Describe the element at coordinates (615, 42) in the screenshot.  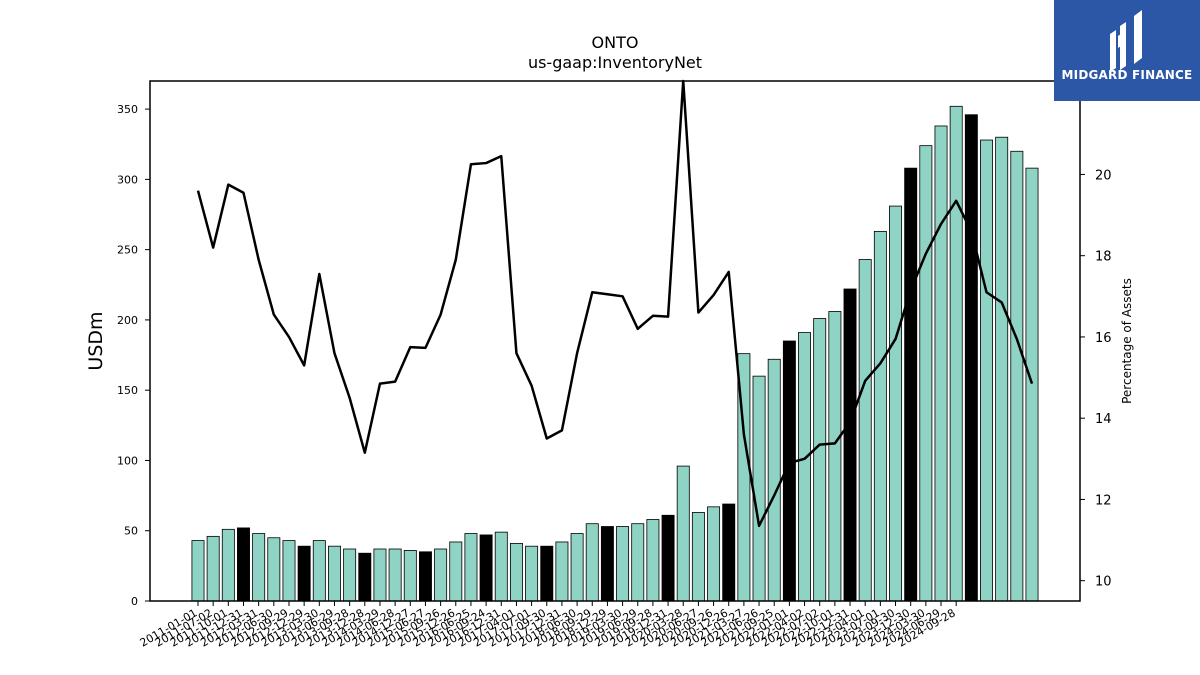
I see `chart-title: ONTO` at that location.